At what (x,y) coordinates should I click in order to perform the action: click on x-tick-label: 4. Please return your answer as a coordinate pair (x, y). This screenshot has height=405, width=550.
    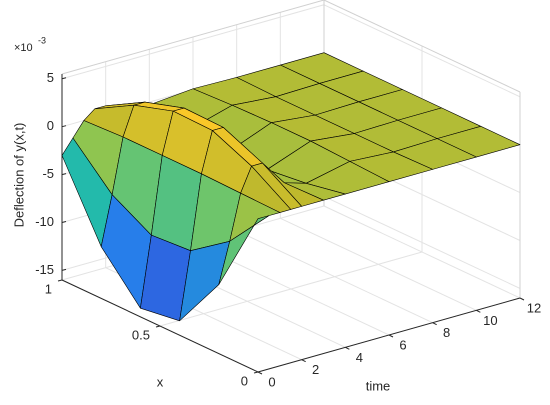
    Looking at the image, I should click on (359, 357).